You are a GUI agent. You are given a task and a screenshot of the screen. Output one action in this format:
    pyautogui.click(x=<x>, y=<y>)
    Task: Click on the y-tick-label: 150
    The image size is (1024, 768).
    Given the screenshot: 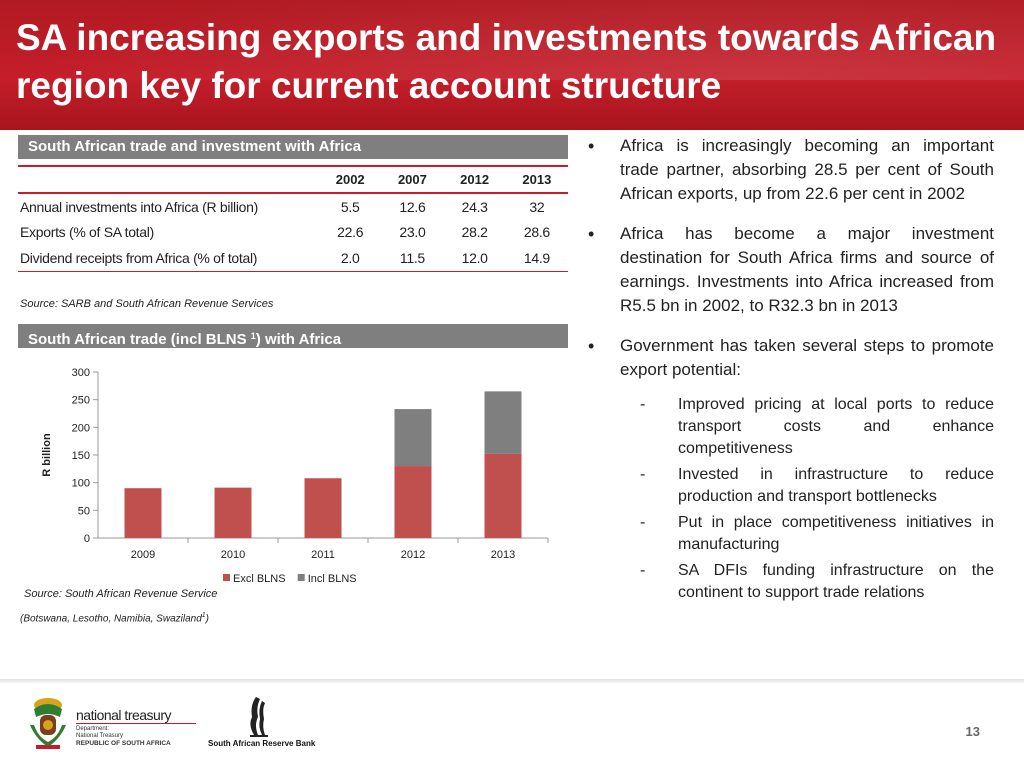 What is the action you would take?
    pyautogui.click(x=81, y=456)
    